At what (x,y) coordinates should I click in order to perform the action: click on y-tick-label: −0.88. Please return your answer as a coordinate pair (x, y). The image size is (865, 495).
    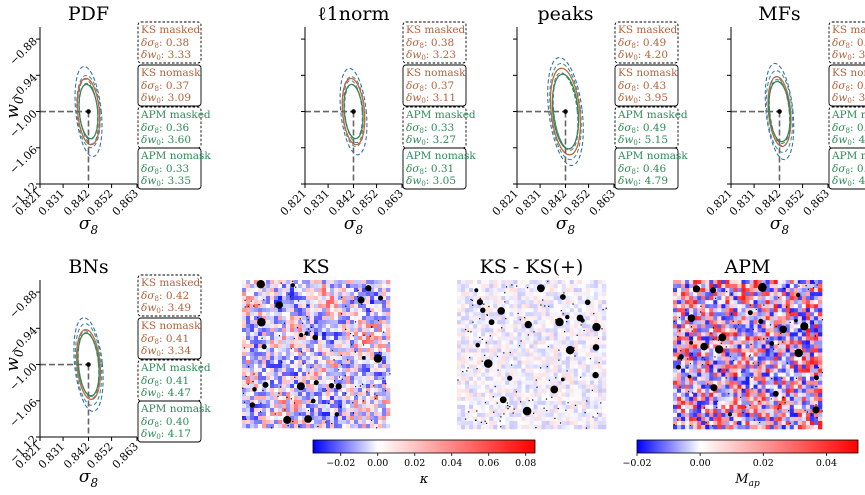
    Looking at the image, I should click on (23, 51).